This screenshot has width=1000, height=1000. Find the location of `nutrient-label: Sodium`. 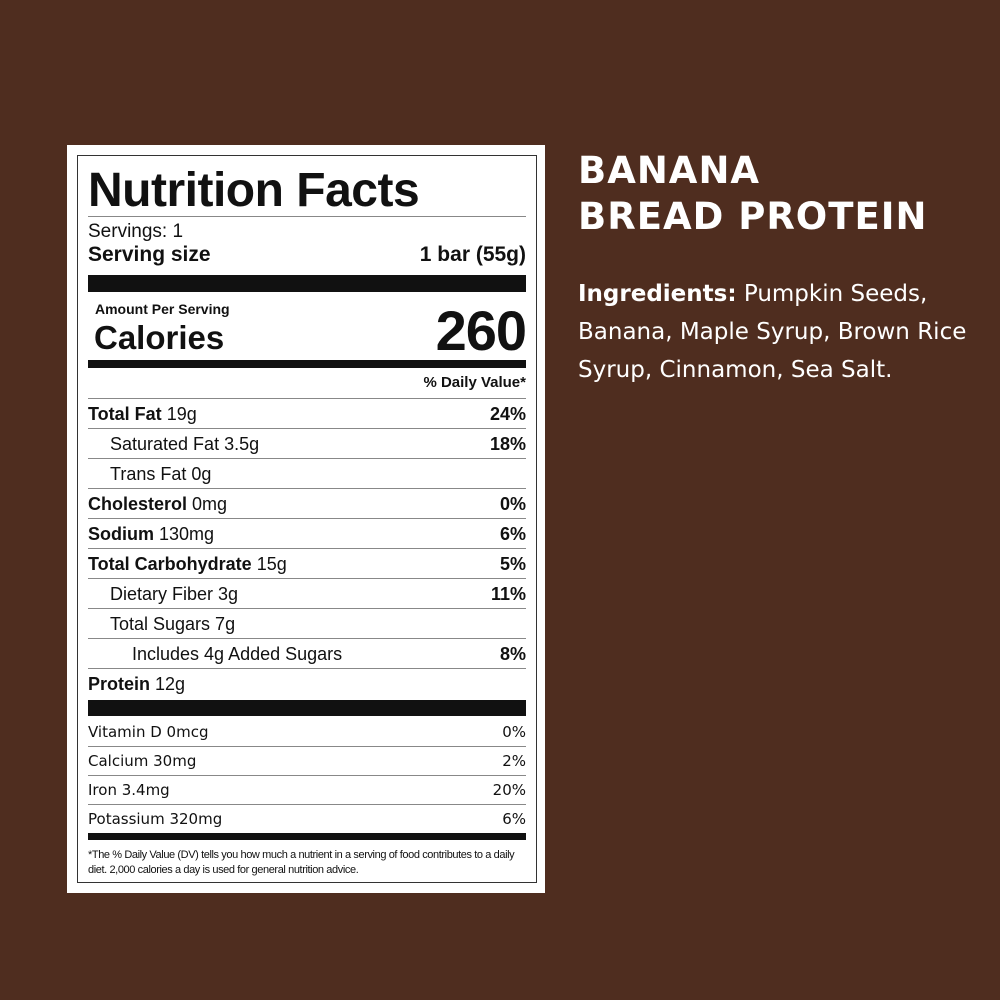

nutrient-label: Sodium is located at coordinates (121, 533).